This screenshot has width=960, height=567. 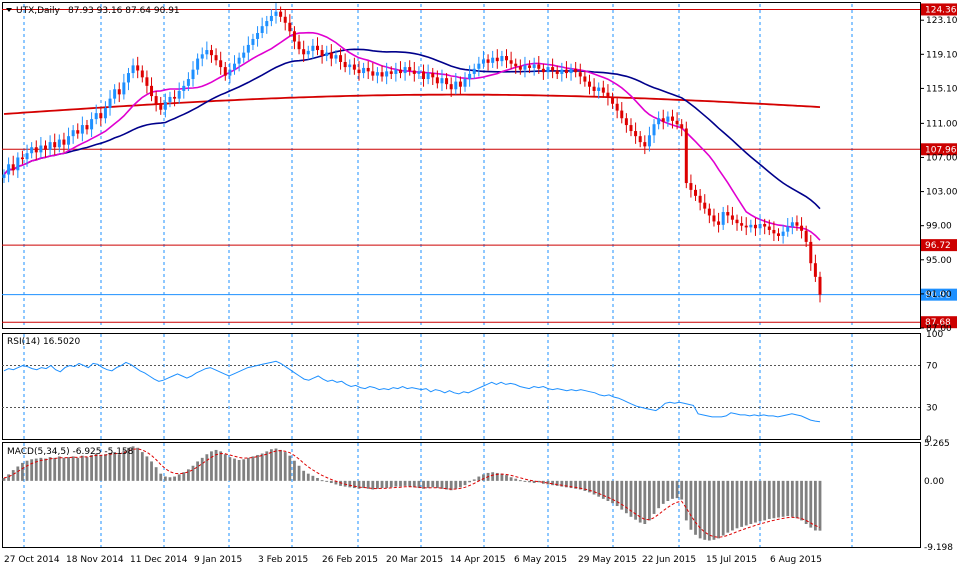 I want to click on price-tick-label: 87.00, so click(x=939, y=329).